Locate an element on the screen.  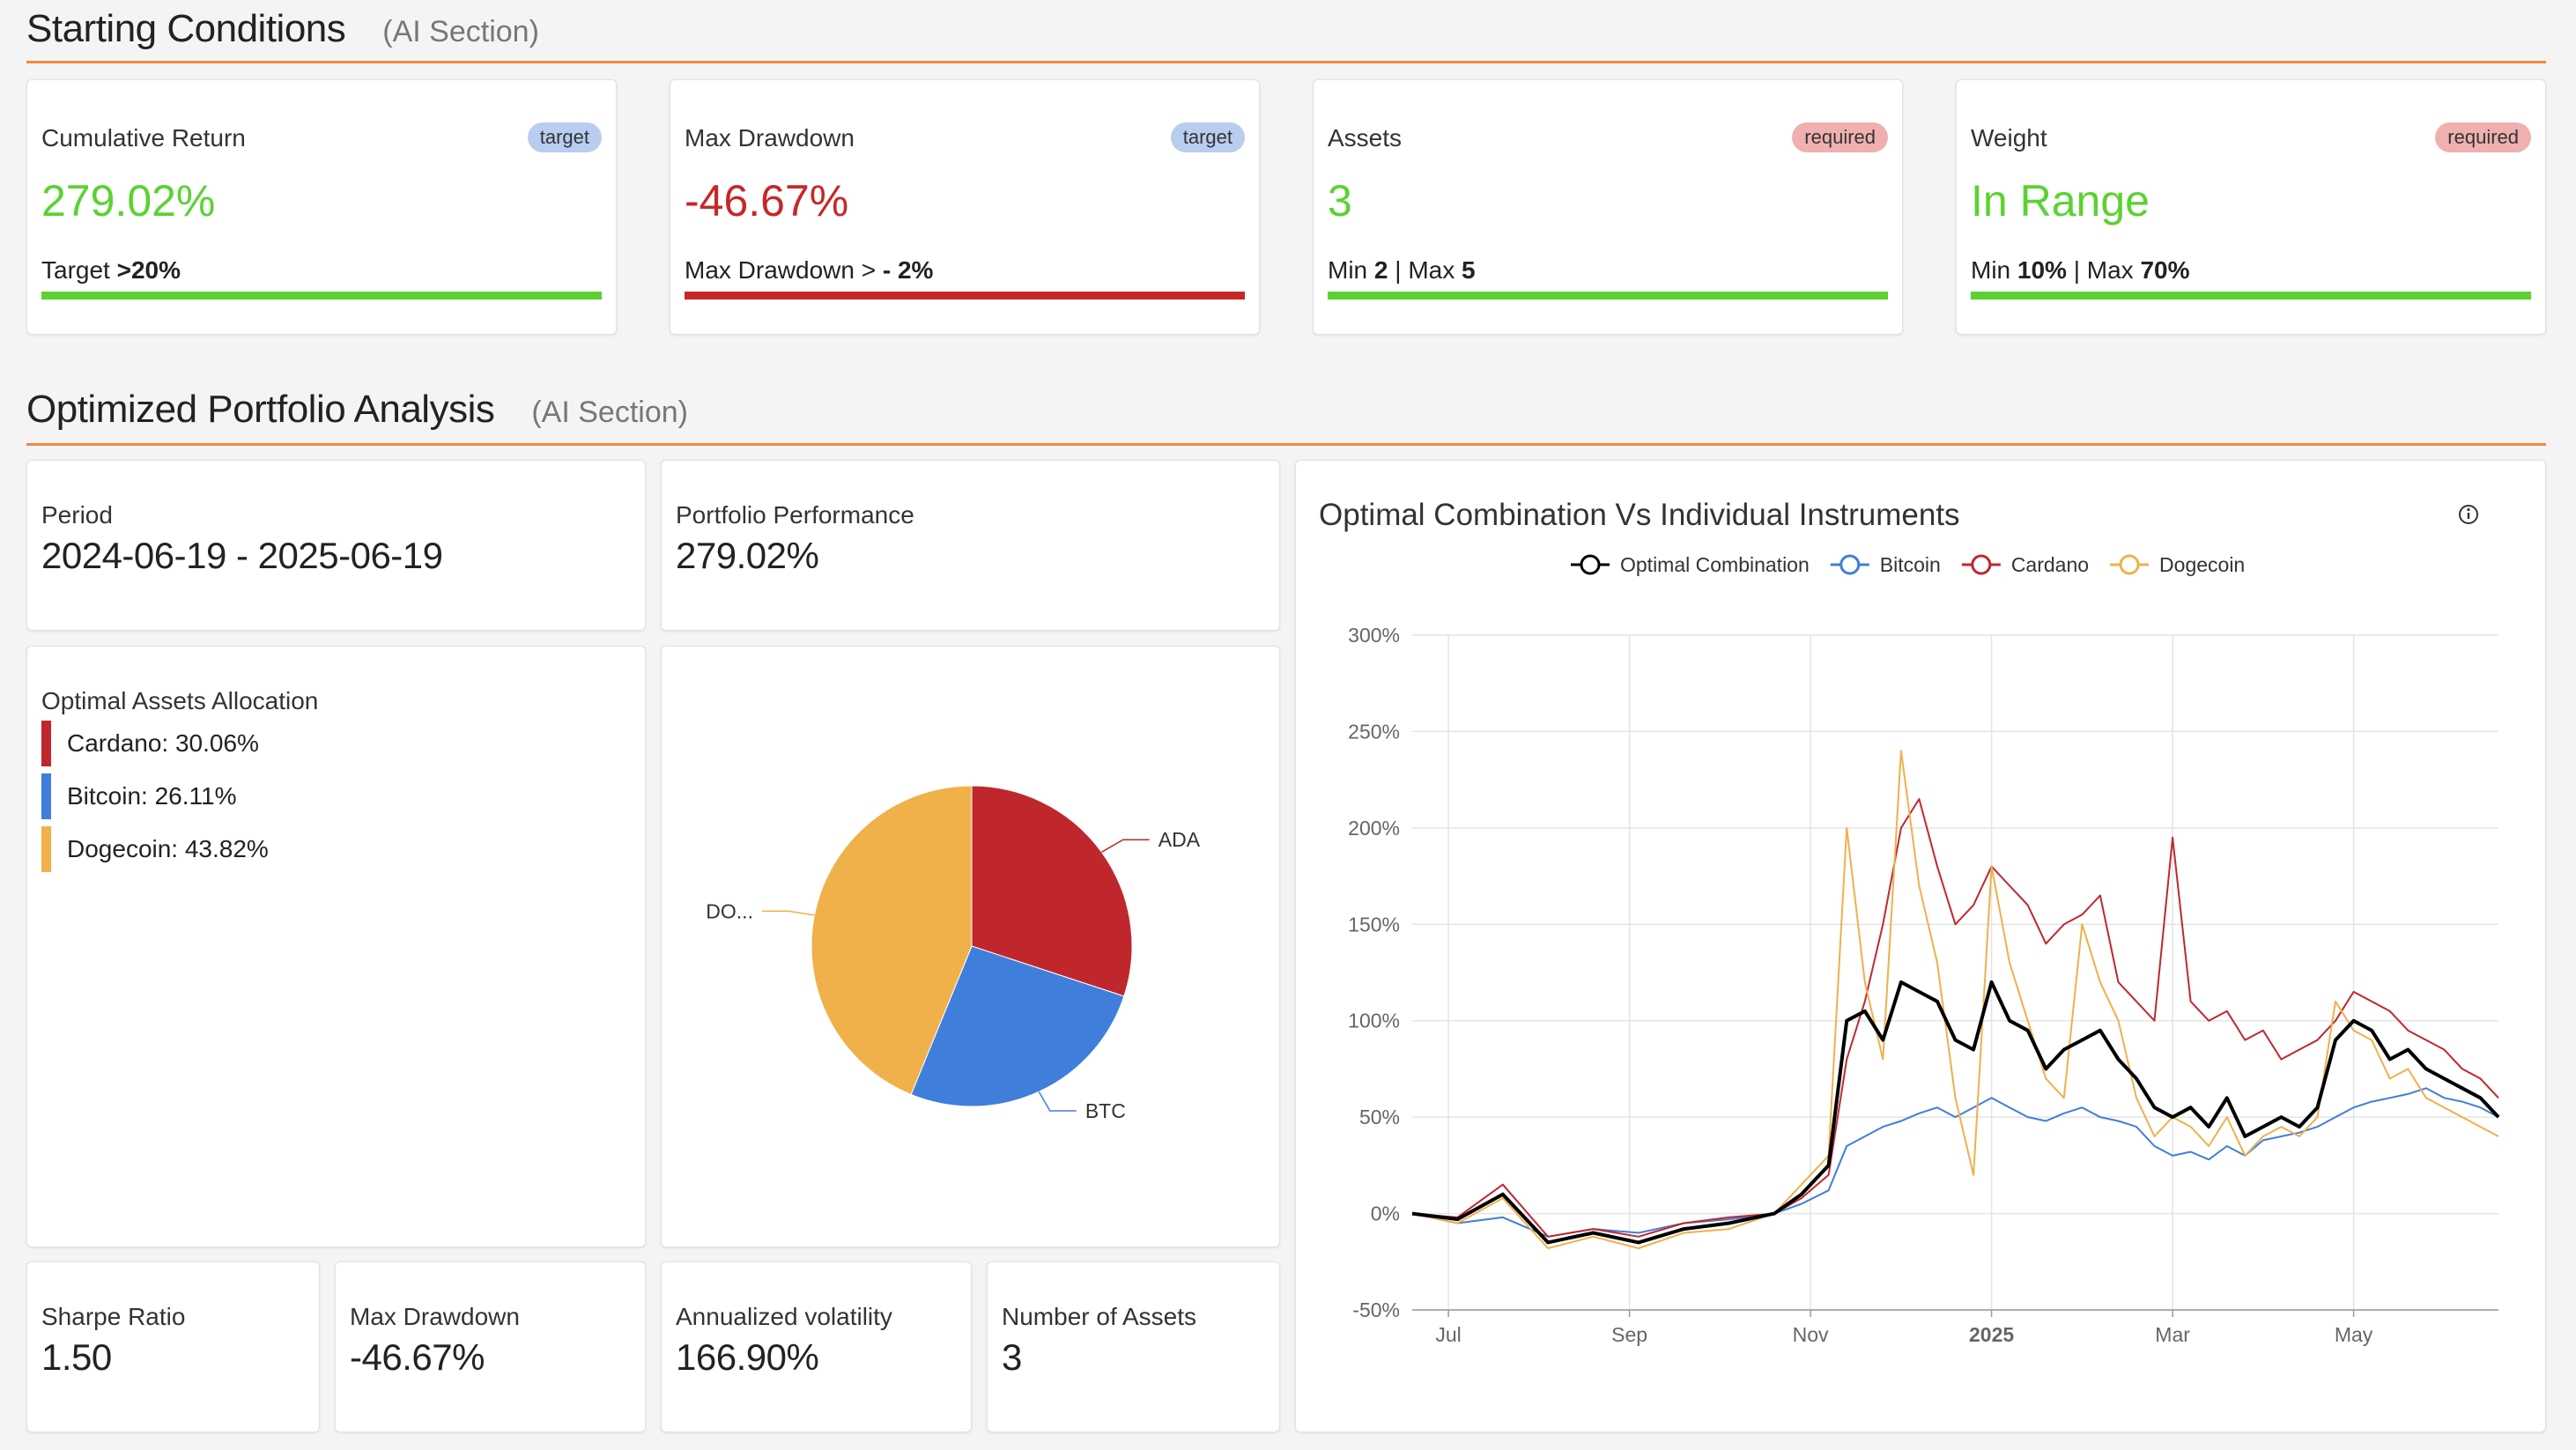
series-line-dogecoin is located at coordinates (1955, 999).